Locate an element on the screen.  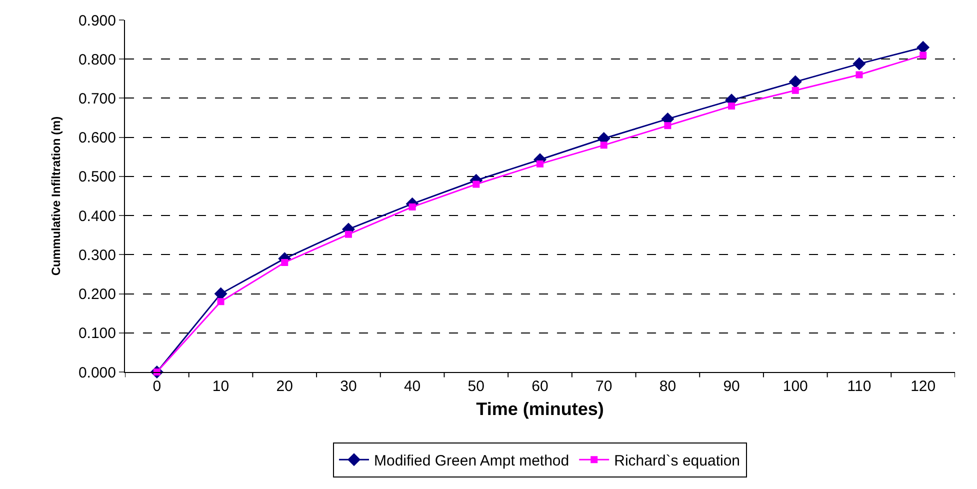
y-tick-label: 0.800 is located at coordinates (97, 59).